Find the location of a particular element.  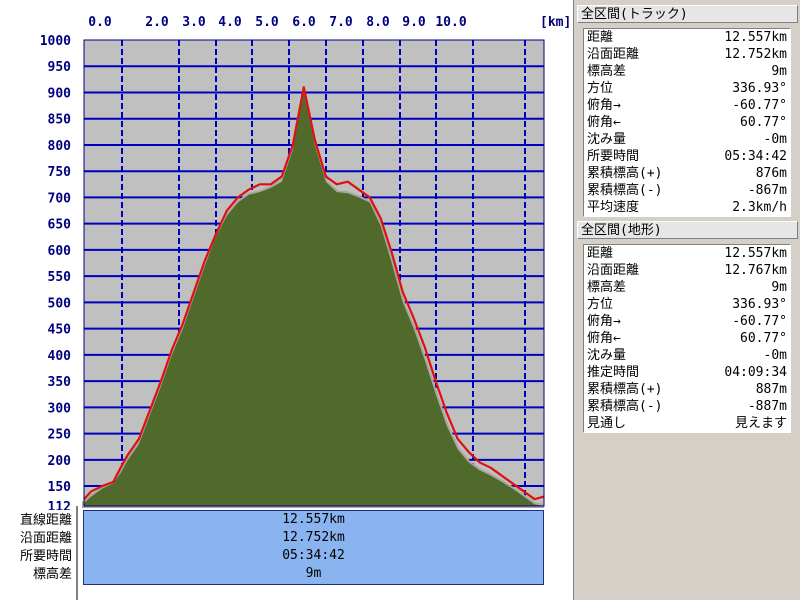

y-tick-label: 500 is located at coordinates (60, 303).